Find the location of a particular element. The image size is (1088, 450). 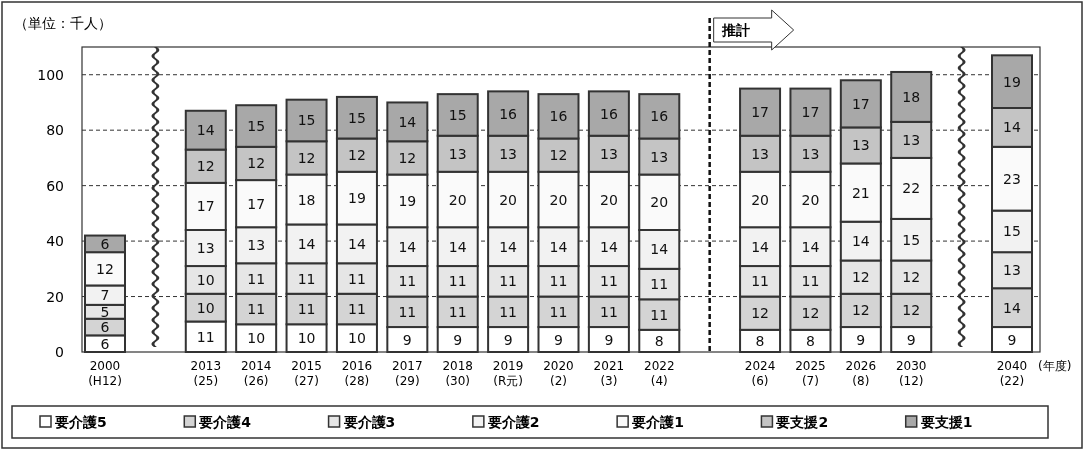

x-tick-label: 2016 (28) is located at coordinates (357, 373).